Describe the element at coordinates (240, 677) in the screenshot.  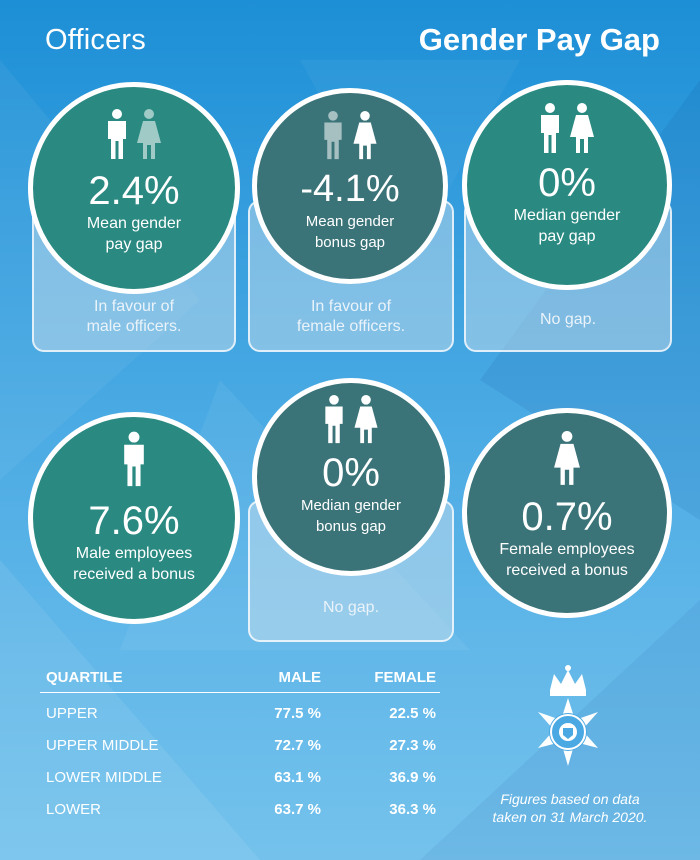
I see `quartile-table-header: QUARTILE MALE FEMALE` at that location.